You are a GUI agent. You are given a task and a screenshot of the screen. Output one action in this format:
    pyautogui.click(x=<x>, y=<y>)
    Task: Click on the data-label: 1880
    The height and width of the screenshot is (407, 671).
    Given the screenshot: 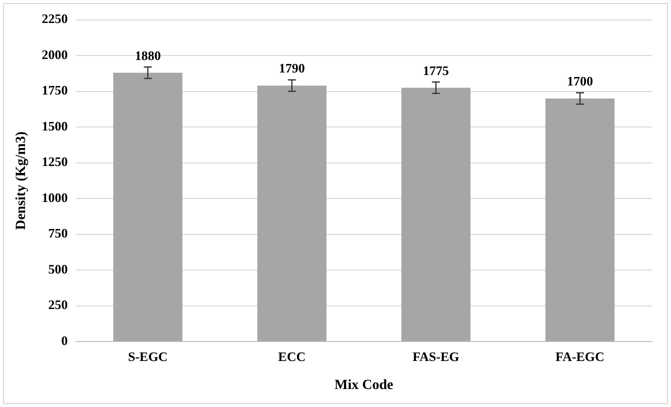 What is the action you would take?
    pyautogui.click(x=147, y=55)
    